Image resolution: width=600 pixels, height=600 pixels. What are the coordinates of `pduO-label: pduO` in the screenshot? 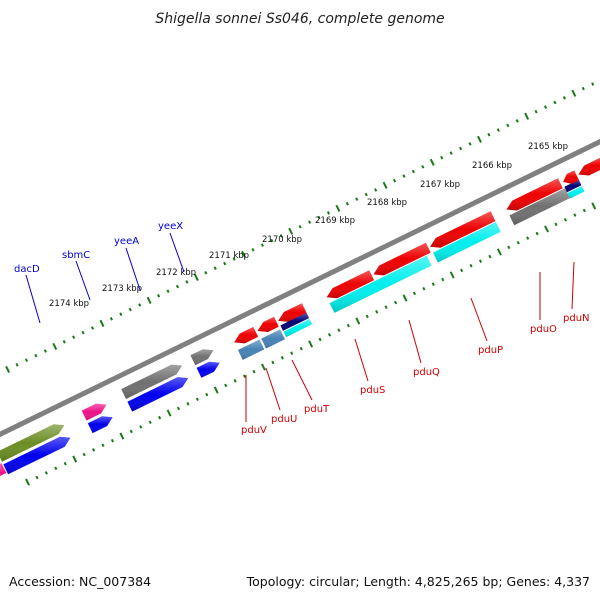 It's located at (543, 329).